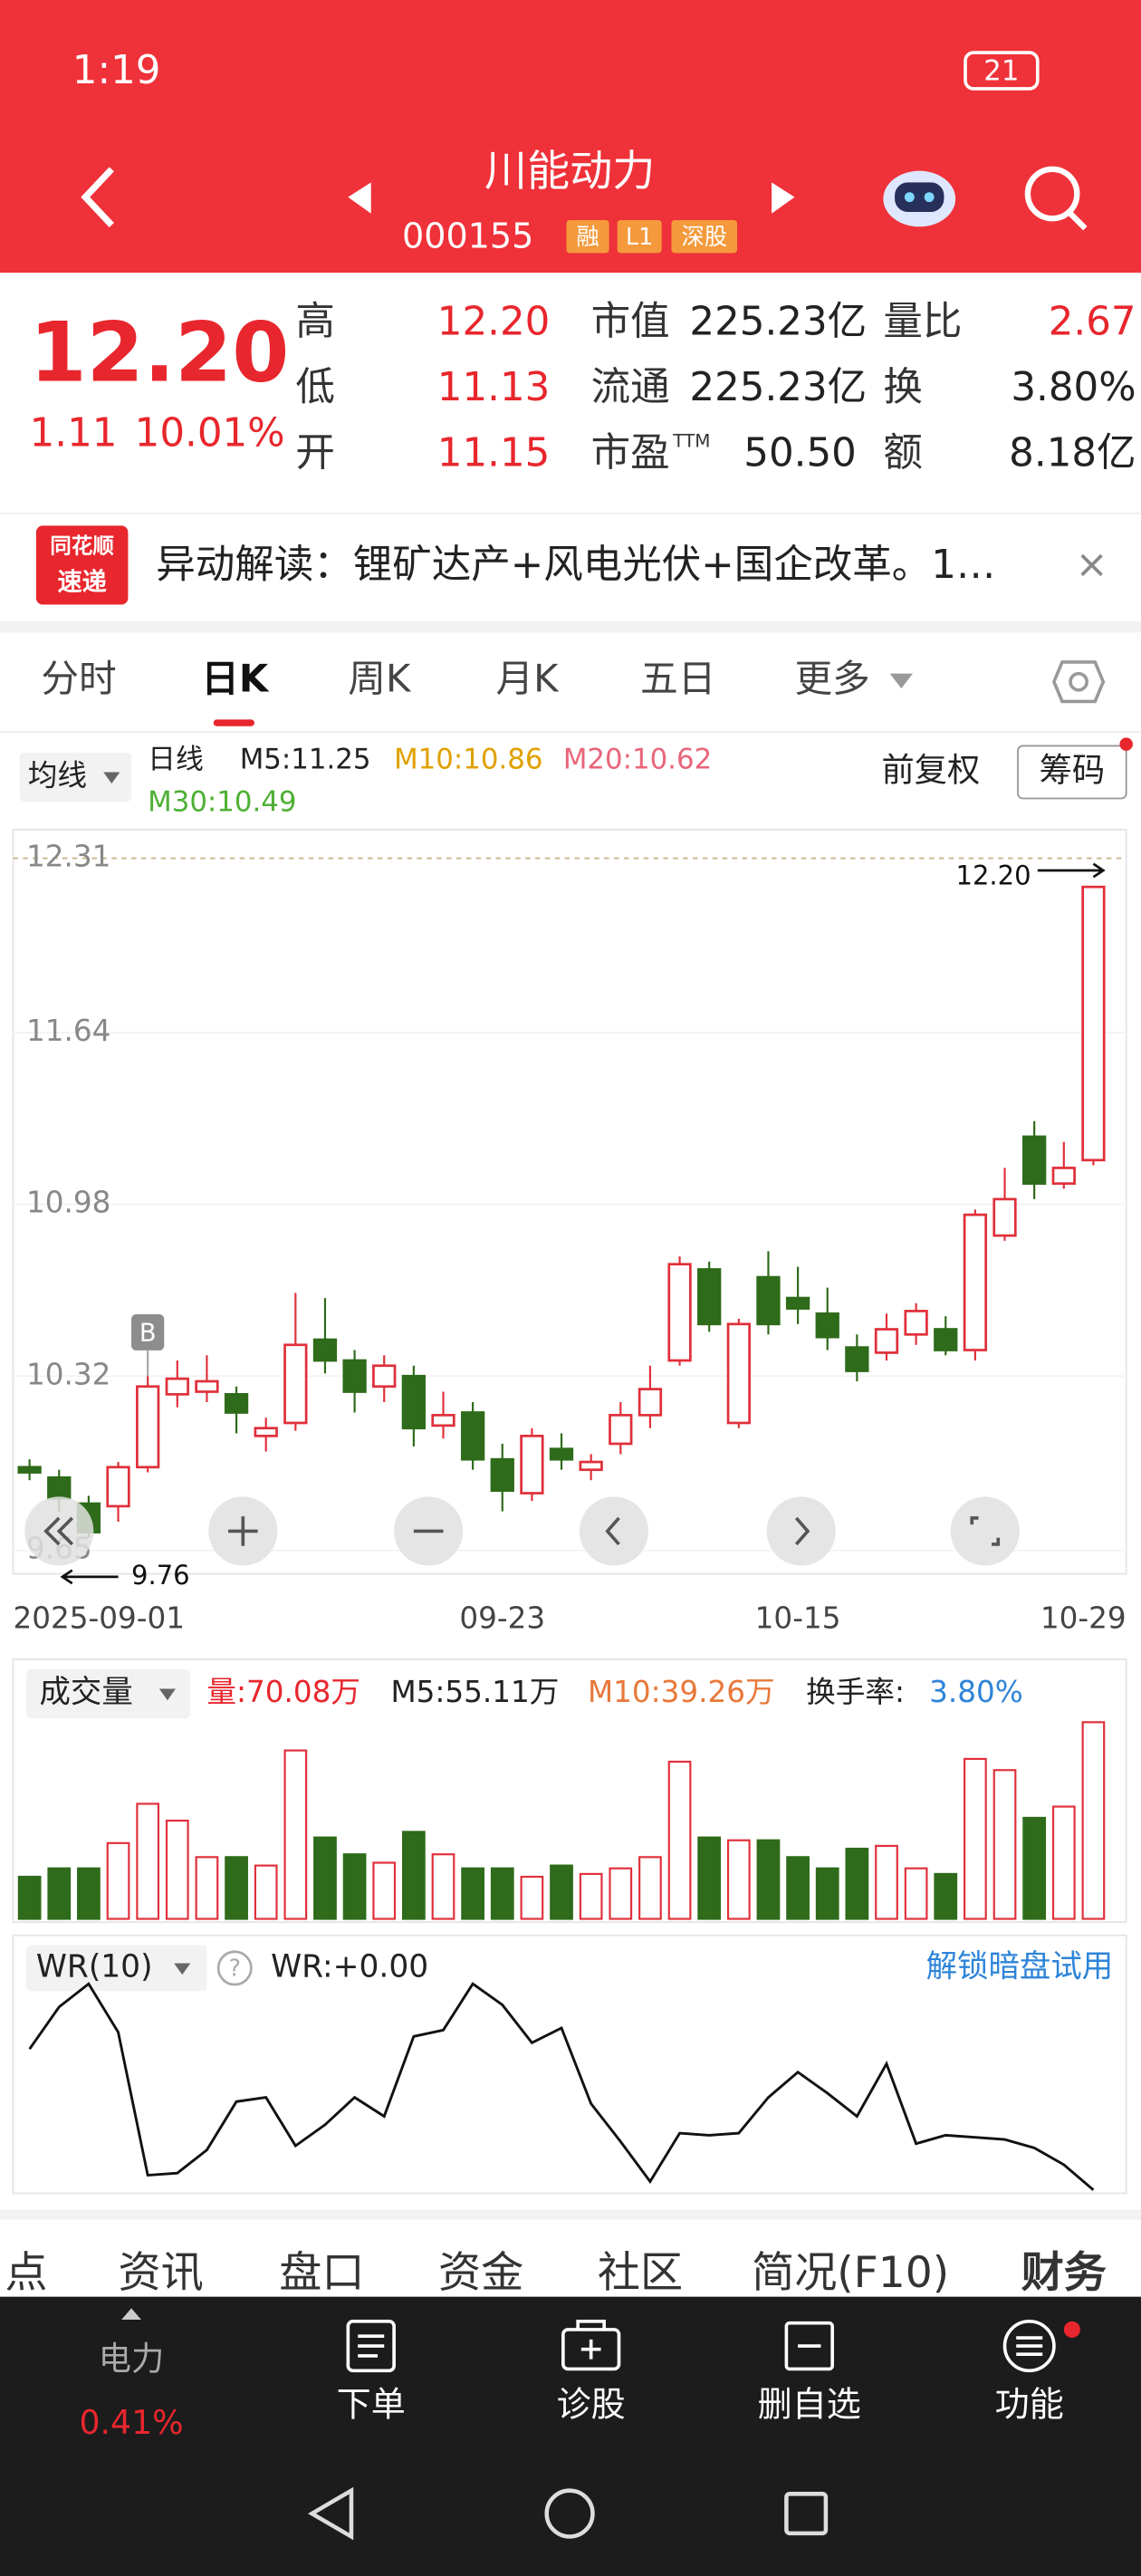  What do you see at coordinates (1056, 198) in the screenshot?
I see `search-icon` at bounding box center [1056, 198].